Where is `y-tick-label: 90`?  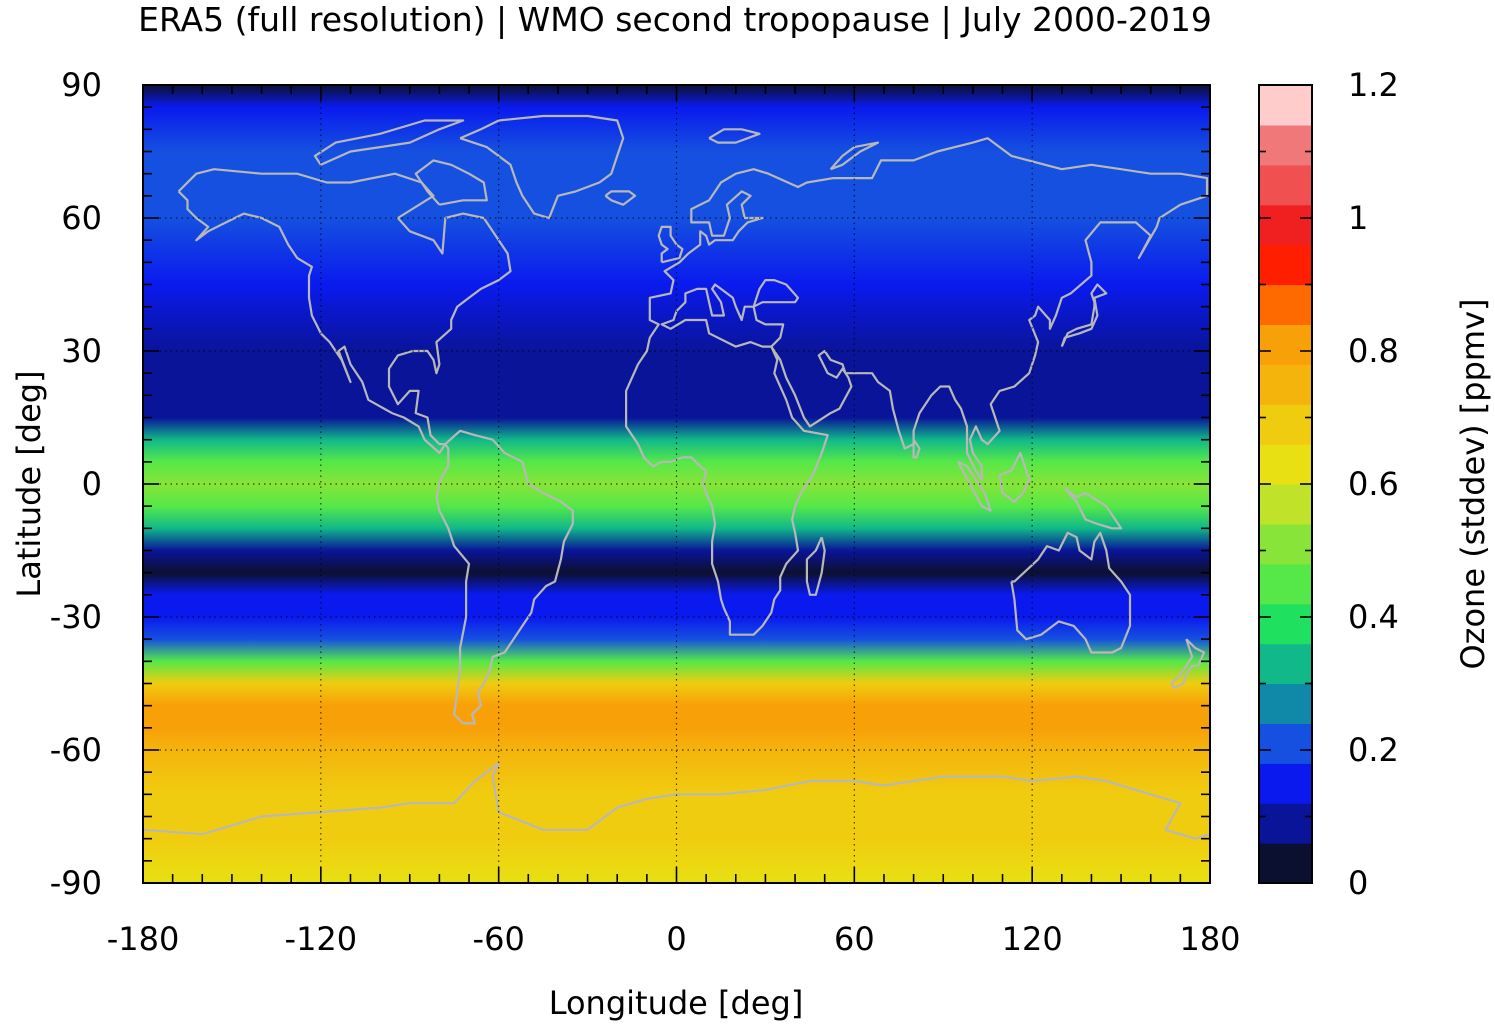
y-tick-label: 90 is located at coordinates (81, 85).